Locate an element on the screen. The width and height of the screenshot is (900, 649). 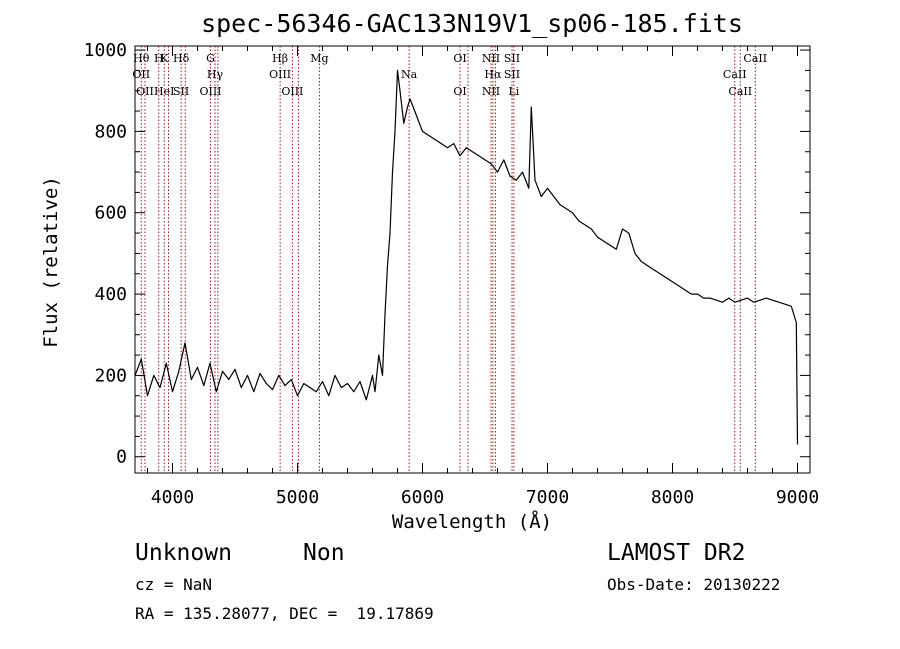
y-tick-label: 400 is located at coordinates (110, 294).